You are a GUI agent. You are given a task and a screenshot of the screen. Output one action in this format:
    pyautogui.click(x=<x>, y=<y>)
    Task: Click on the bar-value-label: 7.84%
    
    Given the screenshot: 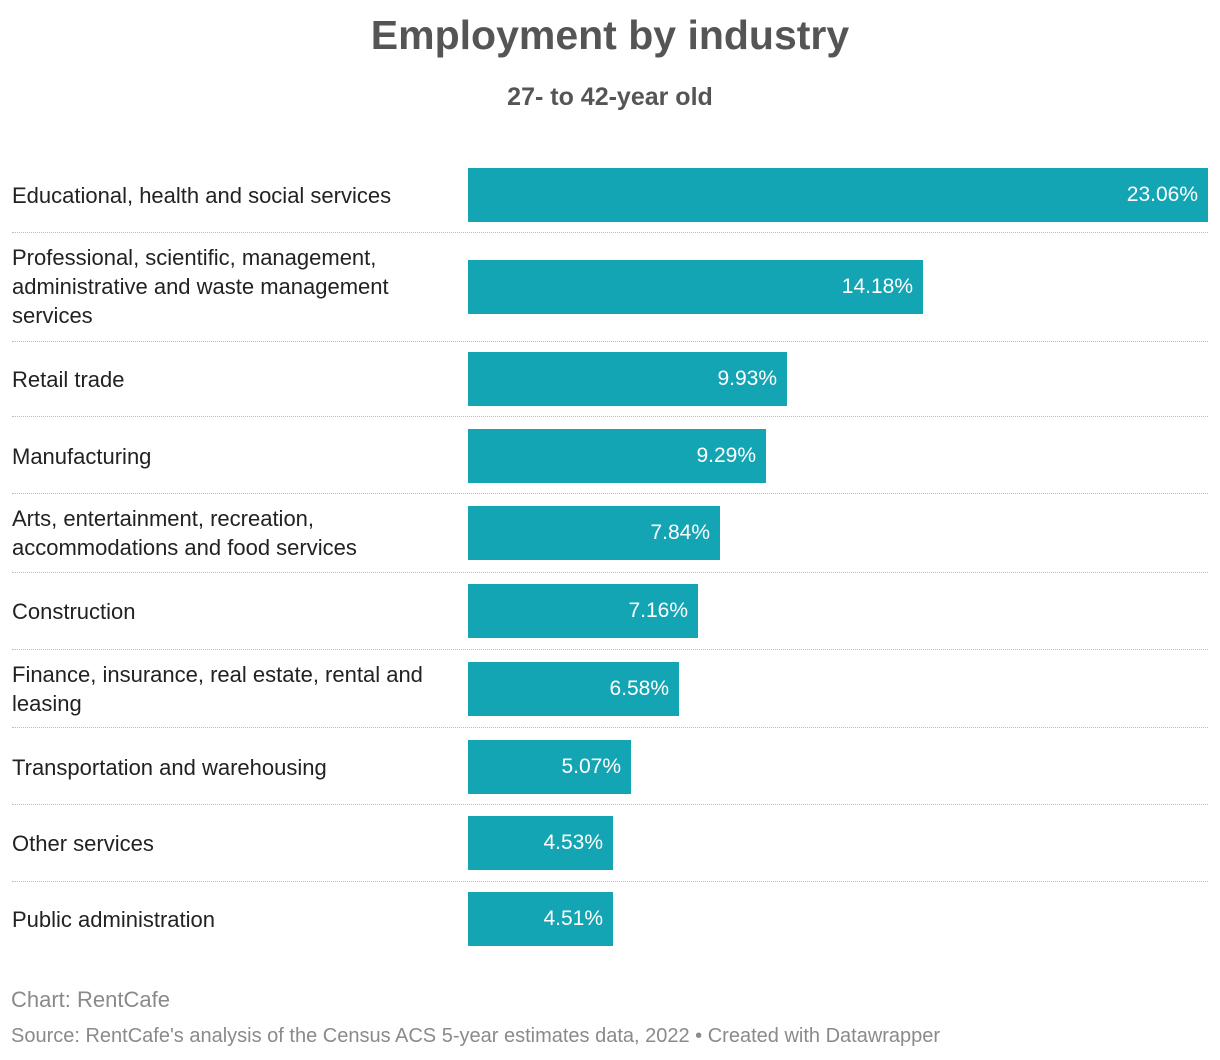 What is the action you would take?
    pyautogui.click(x=680, y=532)
    